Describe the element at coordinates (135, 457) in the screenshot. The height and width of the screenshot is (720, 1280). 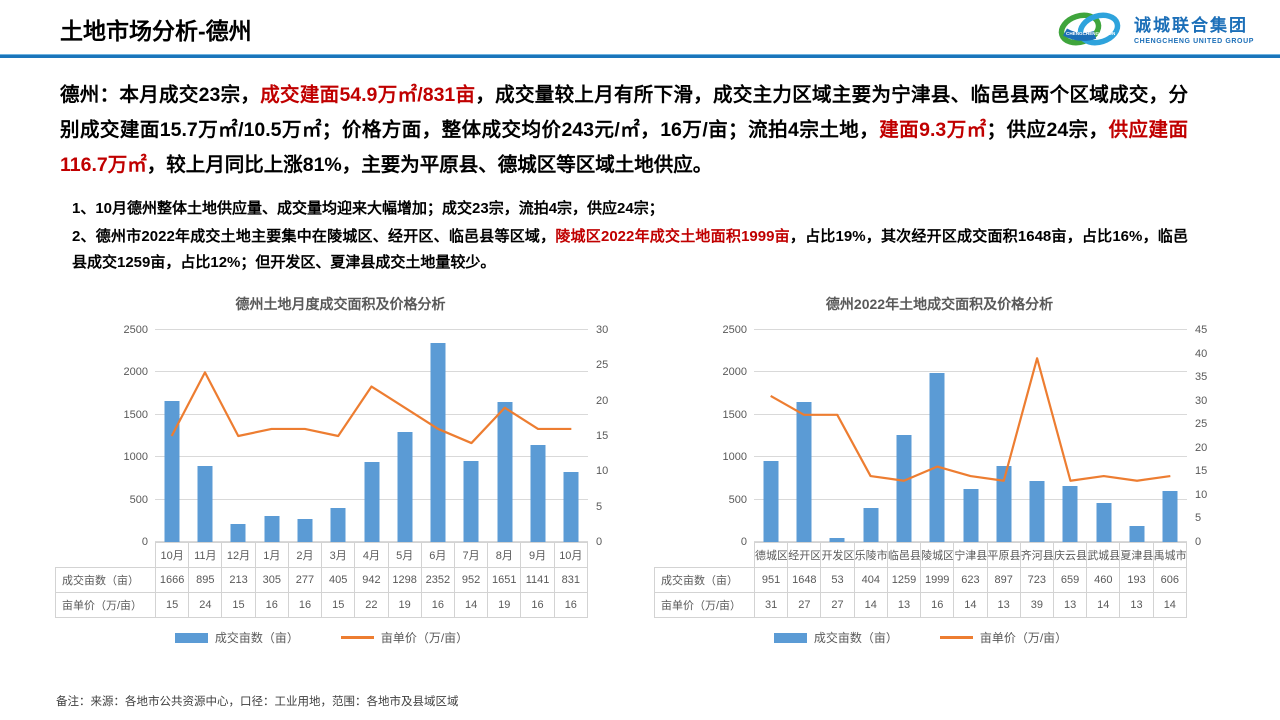
I see `left-axis-tick: 1000` at that location.